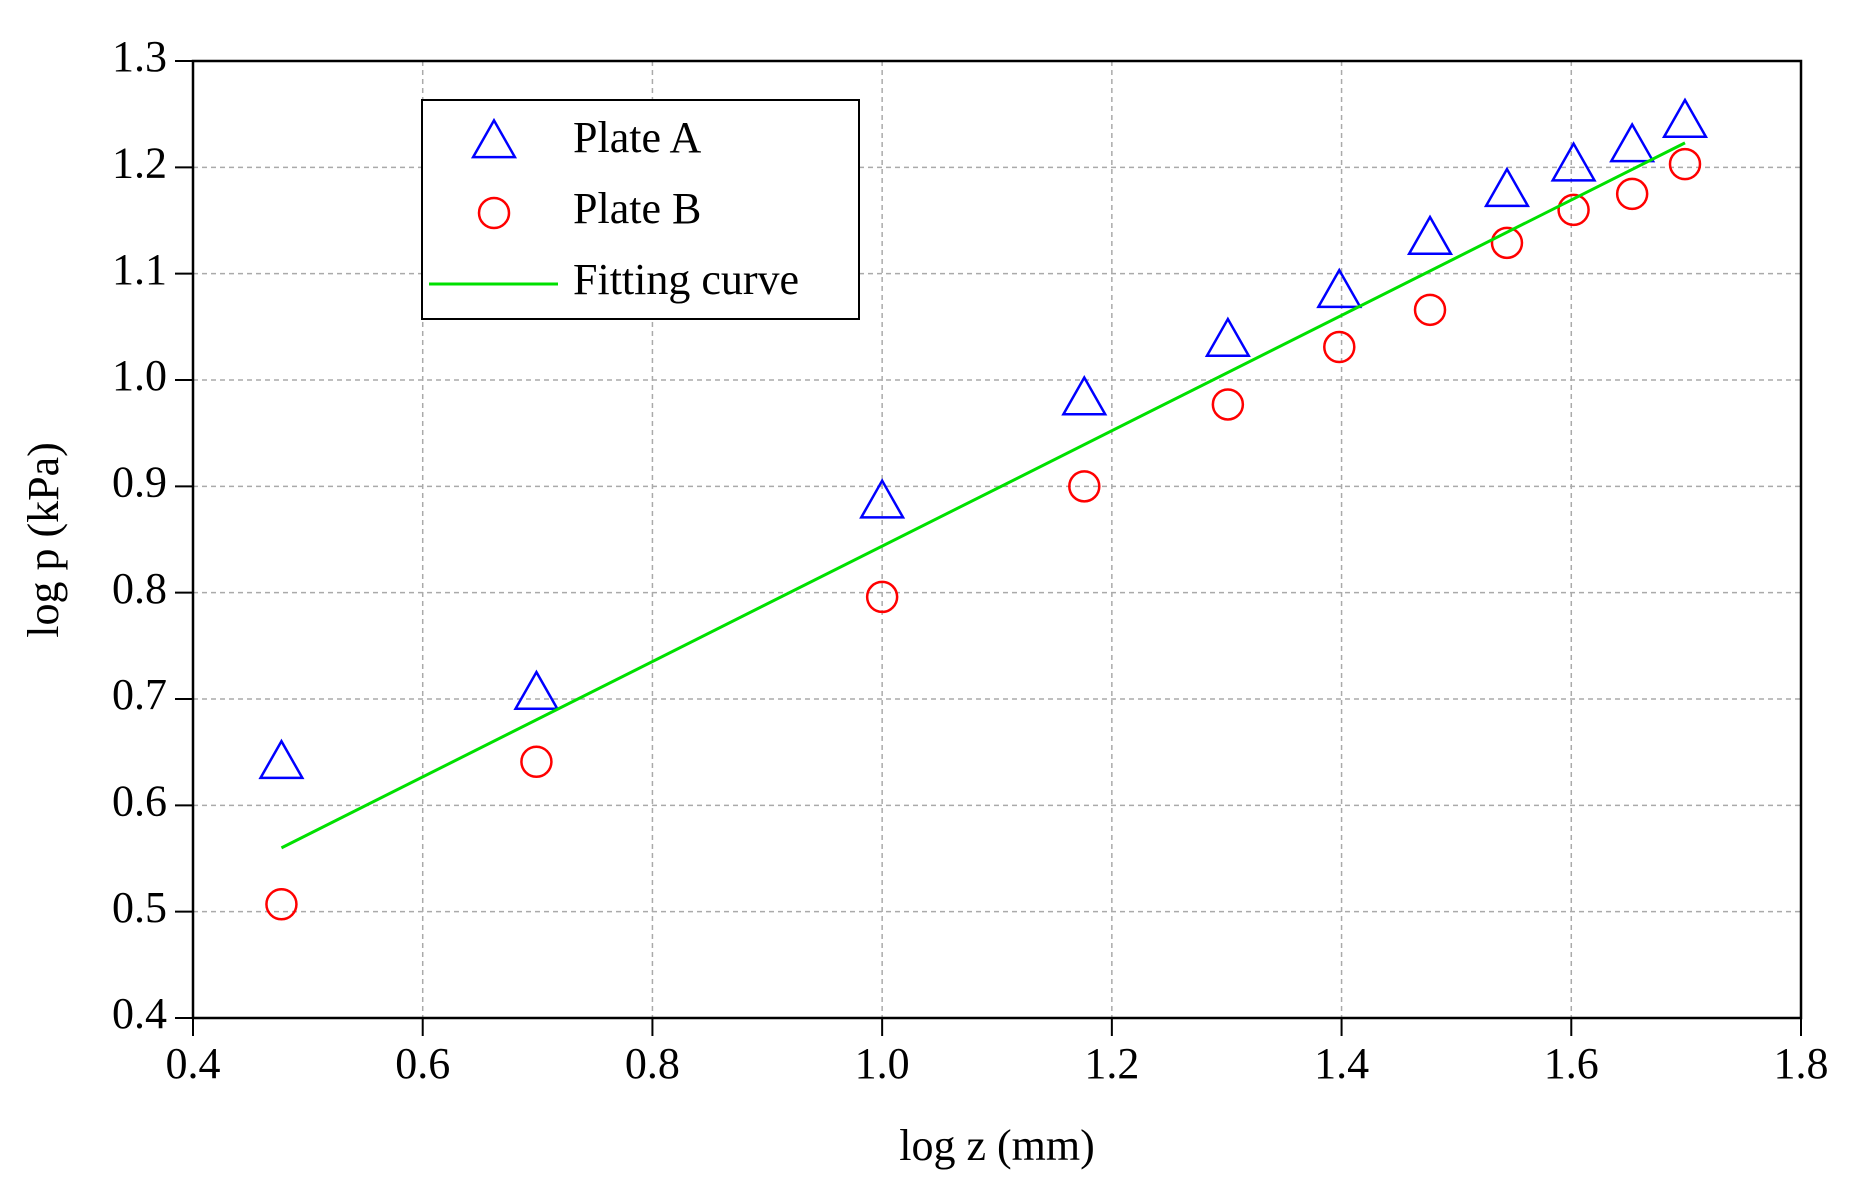  What do you see at coordinates (139, 481) in the screenshot?
I see `y-tick-label: 0.9` at bounding box center [139, 481].